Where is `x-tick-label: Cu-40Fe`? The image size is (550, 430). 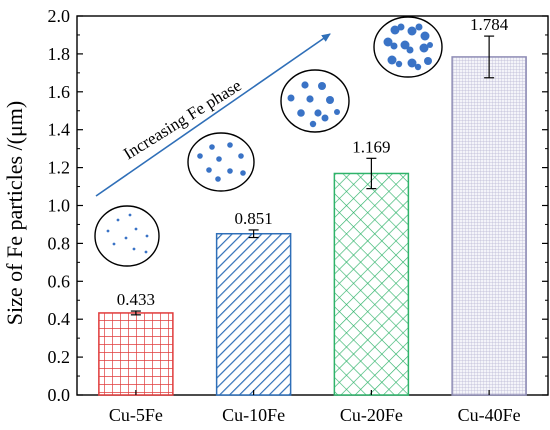 x-tick-label: Cu-40Fe is located at coordinates (489, 415).